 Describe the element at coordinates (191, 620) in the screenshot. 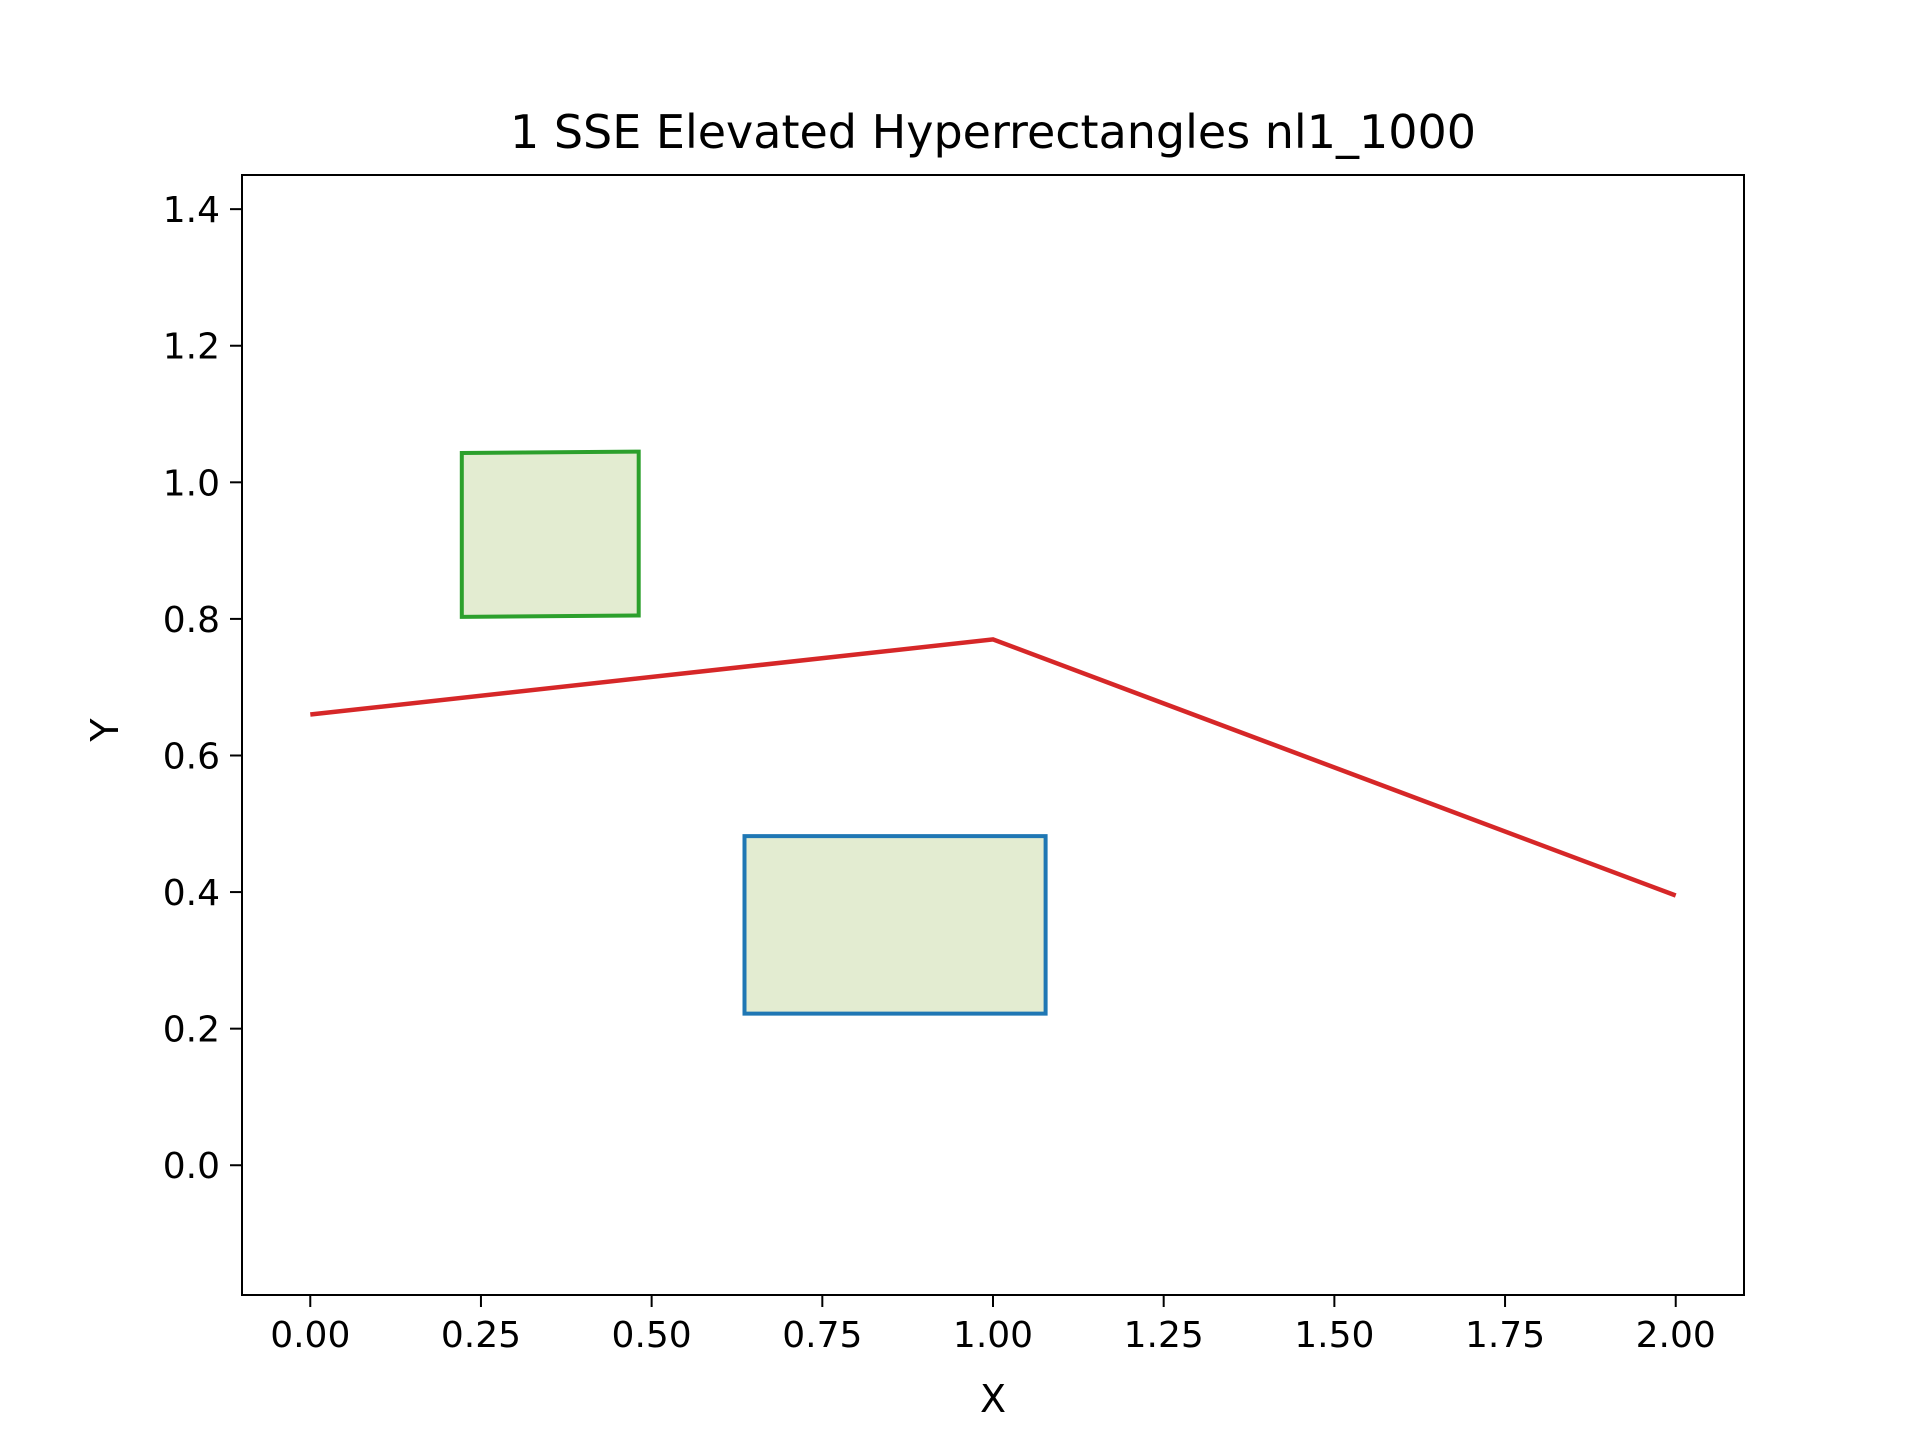

I see `y-tick-label: 0.8` at that location.